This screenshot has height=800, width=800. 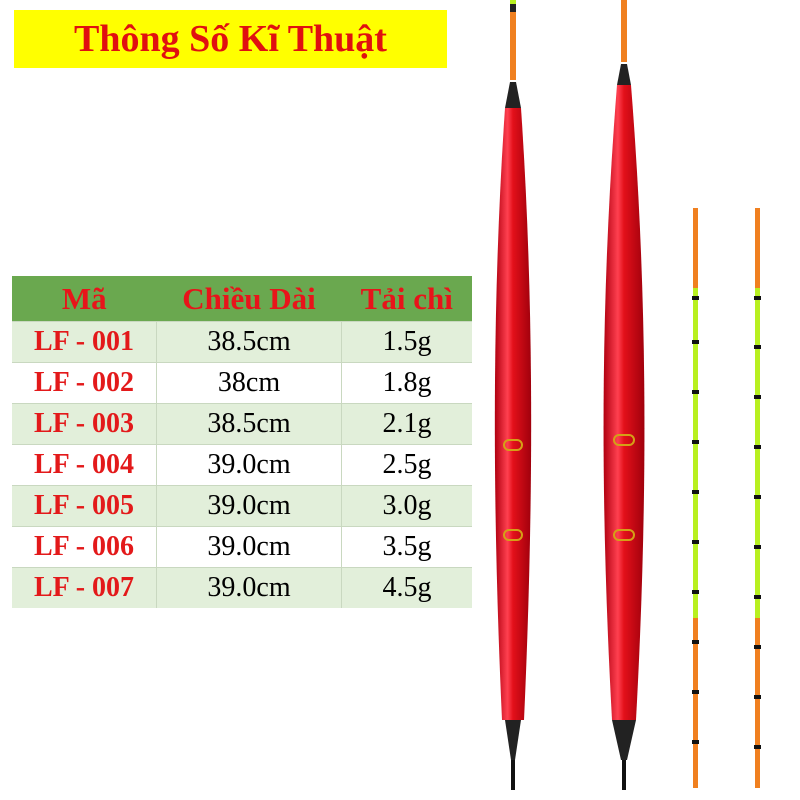 I want to click on table-row: LF - 003 38.5cm 2.1g, so click(x=242, y=424).